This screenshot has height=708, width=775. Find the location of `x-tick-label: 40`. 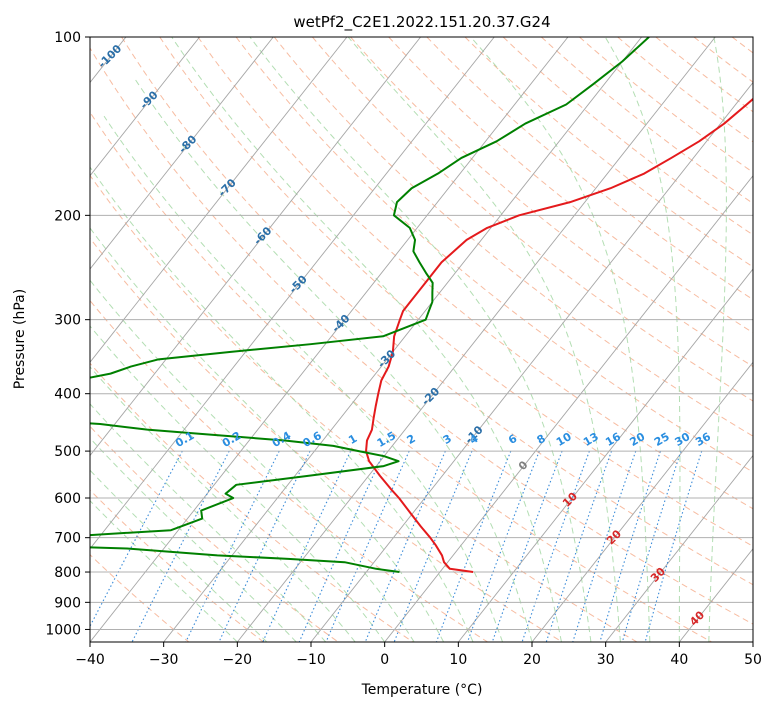

x-tick-label: 40 is located at coordinates (679, 660).